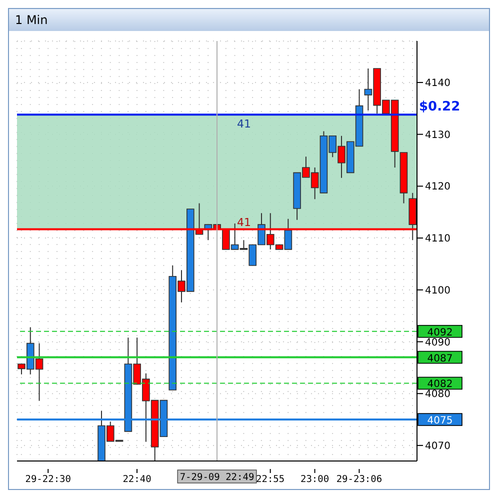  What do you see at coordinates (440, 332) in the screenshot?
I see `ref-line-label: 4092` at bounding box center [440, 332].